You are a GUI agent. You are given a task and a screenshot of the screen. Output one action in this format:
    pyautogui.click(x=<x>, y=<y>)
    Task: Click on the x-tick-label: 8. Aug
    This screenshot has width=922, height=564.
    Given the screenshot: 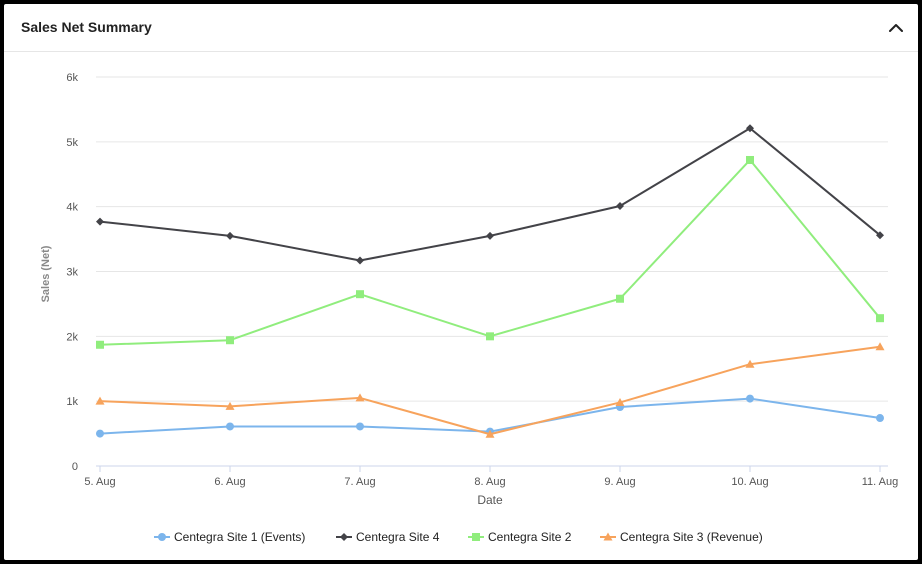 What is the action you would take?
    pyautogui.click(x=489, y=482)
    